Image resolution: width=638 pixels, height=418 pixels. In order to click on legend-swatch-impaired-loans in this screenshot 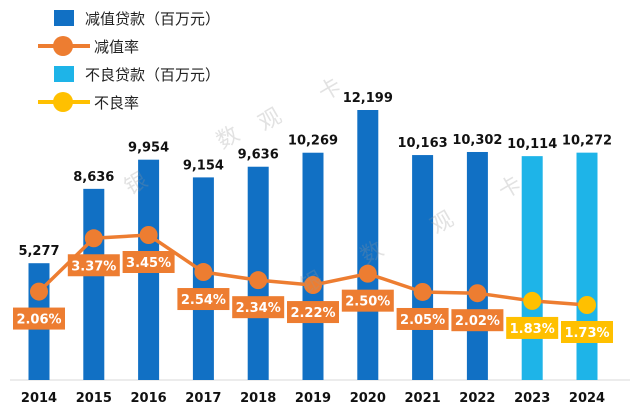, I will do `click(64, 18)`.